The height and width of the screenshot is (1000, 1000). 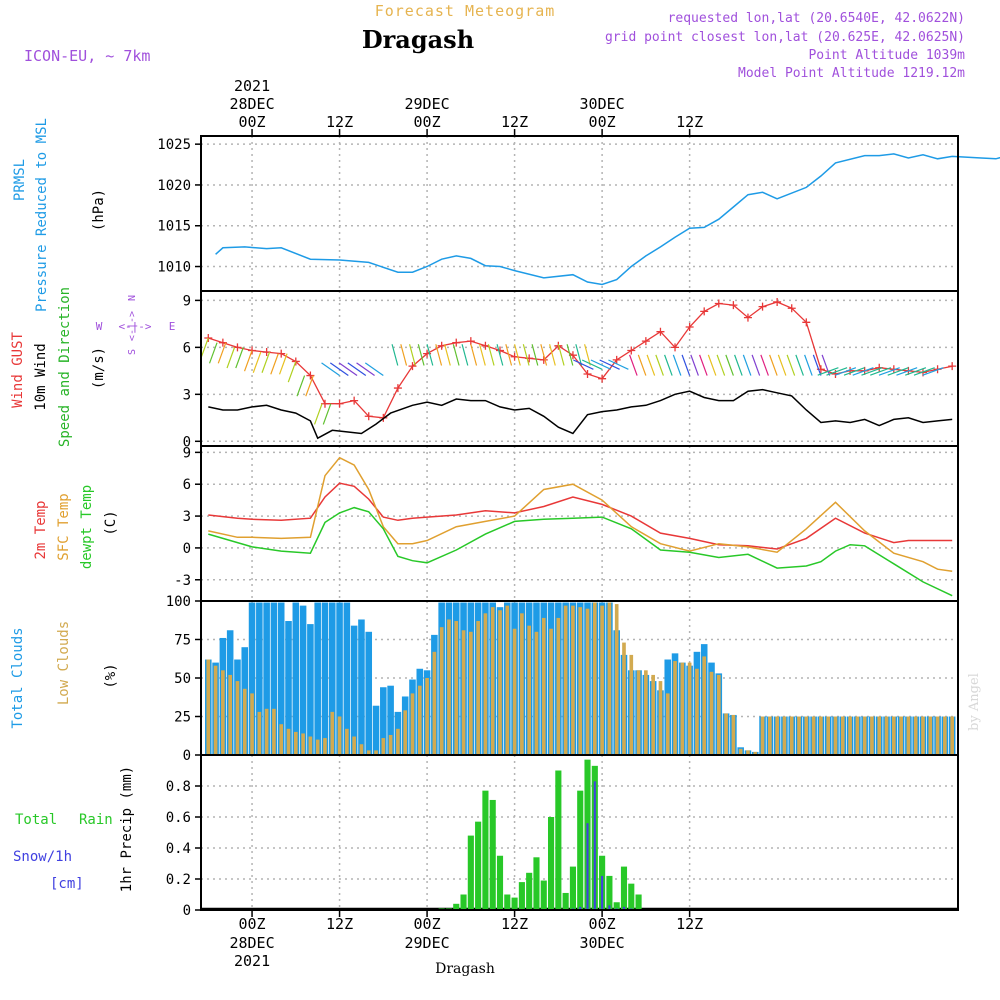 What do you see at coordinates (570, 370) in the screenshot?
I see `wind-panel: 0 3 6 9` at bounding box center [570, 370].